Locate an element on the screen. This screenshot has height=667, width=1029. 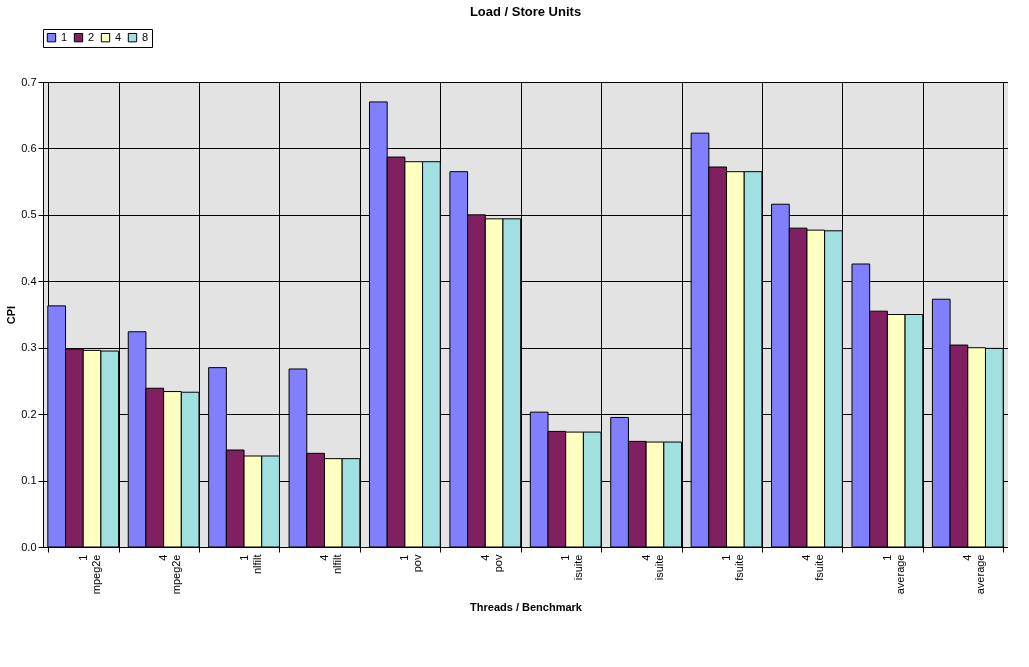
x-tick-label: 4 average is located at coordinates (974, 574).